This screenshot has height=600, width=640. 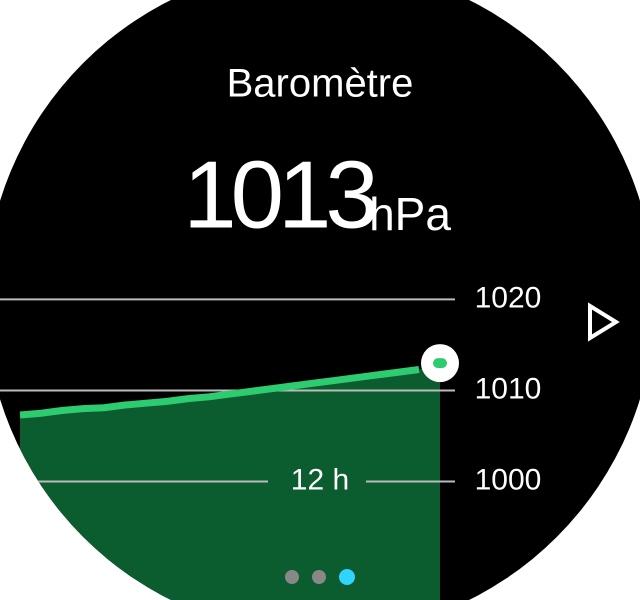 I want to click on time-span-label: 12 h, so click(x=320, y=479).